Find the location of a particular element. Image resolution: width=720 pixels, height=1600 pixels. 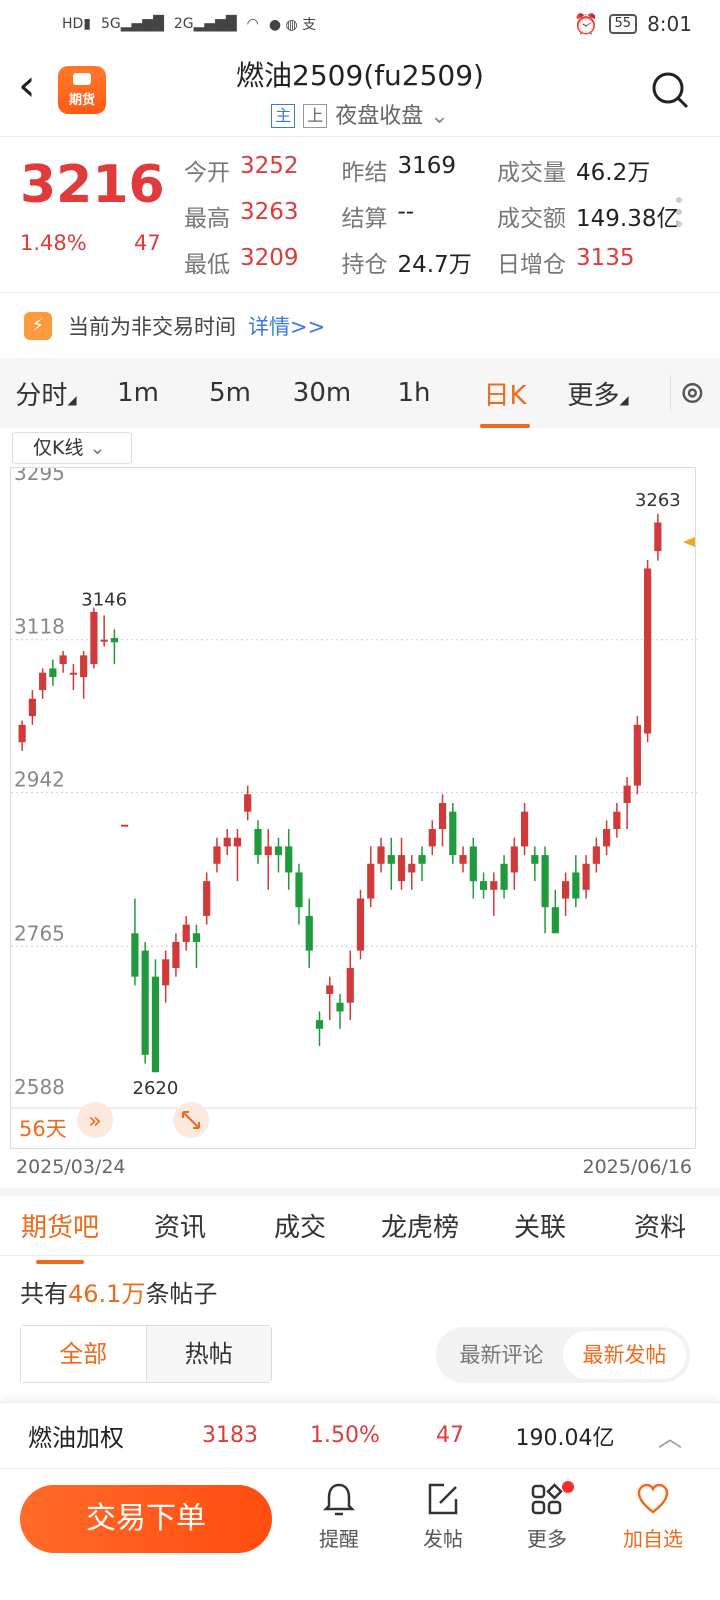

more-dots-icon is located at coordinates (679, 215).